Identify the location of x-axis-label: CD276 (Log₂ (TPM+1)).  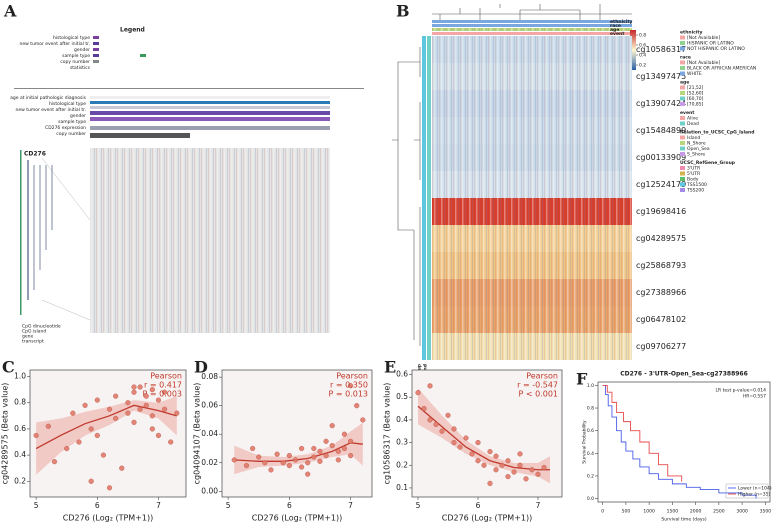
(108, 518).